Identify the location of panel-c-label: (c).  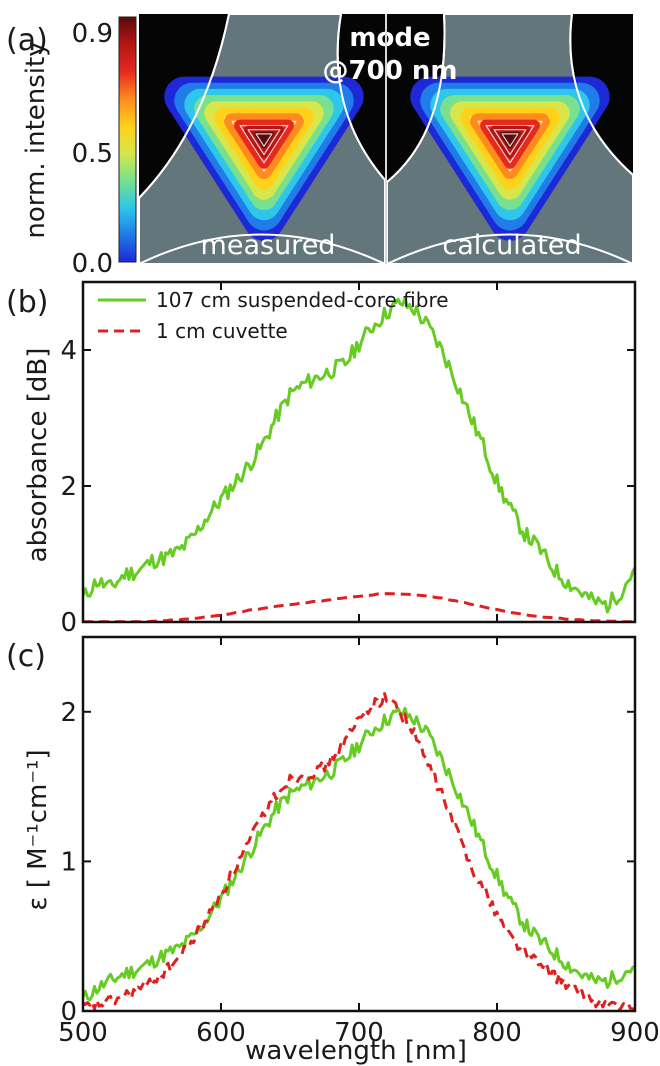
(26, 656).